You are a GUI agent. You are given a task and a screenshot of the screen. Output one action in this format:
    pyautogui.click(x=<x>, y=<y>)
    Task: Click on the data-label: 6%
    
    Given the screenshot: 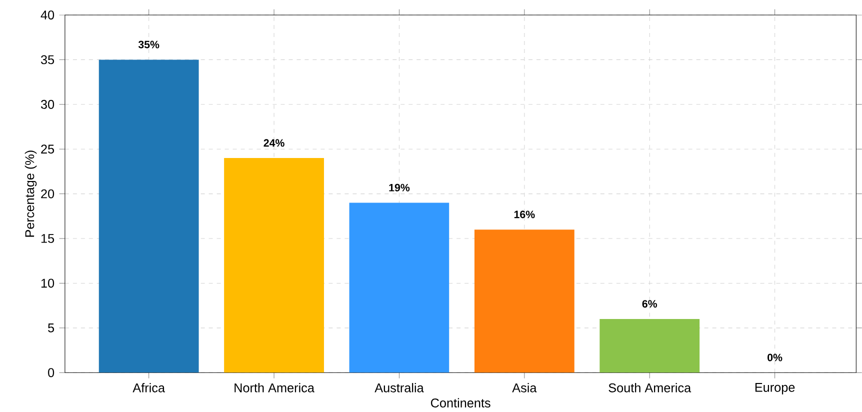 What is the action you would take?
    pyautogui.click(x=650, y=304)
    